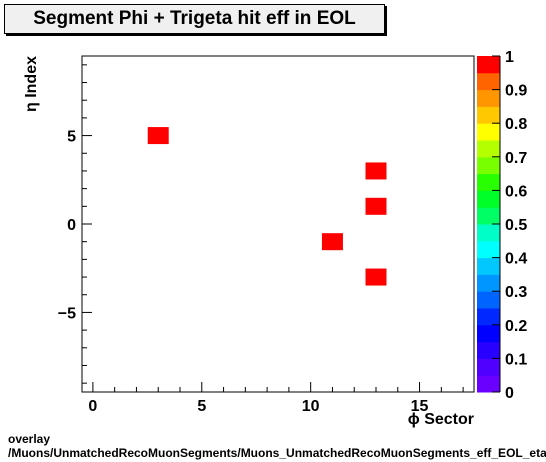  What do you see at coordinates (509, 393) in the screenshot?
I see `colorbar-tick-label: 0` at bounding box center [509, 393].